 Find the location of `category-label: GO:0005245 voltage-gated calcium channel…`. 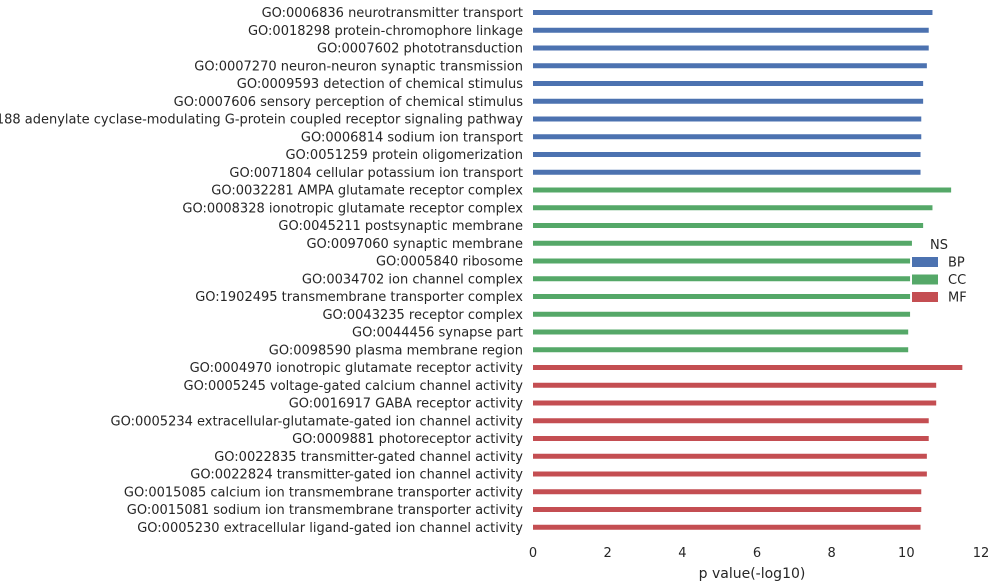

category-label: GO:0005245 voltage-gated calcium channel… is located at coordinates (354, 386).